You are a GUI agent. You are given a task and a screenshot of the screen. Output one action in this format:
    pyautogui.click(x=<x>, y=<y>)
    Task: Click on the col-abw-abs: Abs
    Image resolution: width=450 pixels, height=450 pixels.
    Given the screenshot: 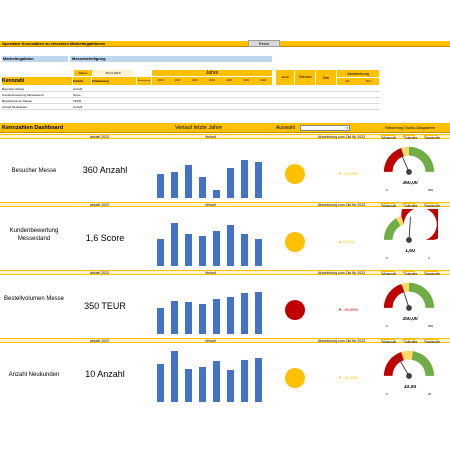 What is the action you would take?
    pyautogui.click(x=347, y=81)
    